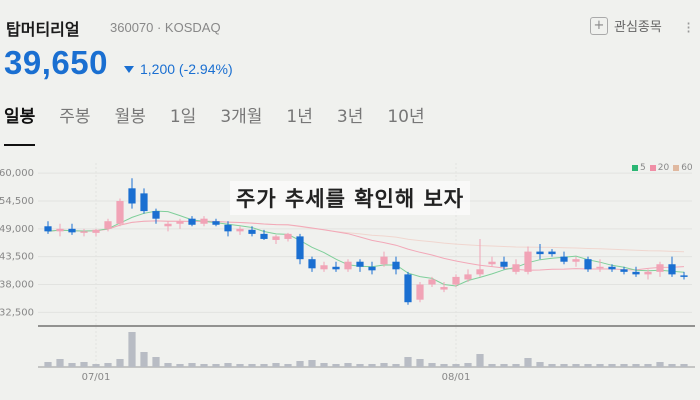 Image resolution: width=700 pixels, height=400 pixels. What do you see at coordinates (350, 198) in the screenshot?
I see `caption-overlay: 주가 추세를 확인해 보자` at bounding box center [350, 198].